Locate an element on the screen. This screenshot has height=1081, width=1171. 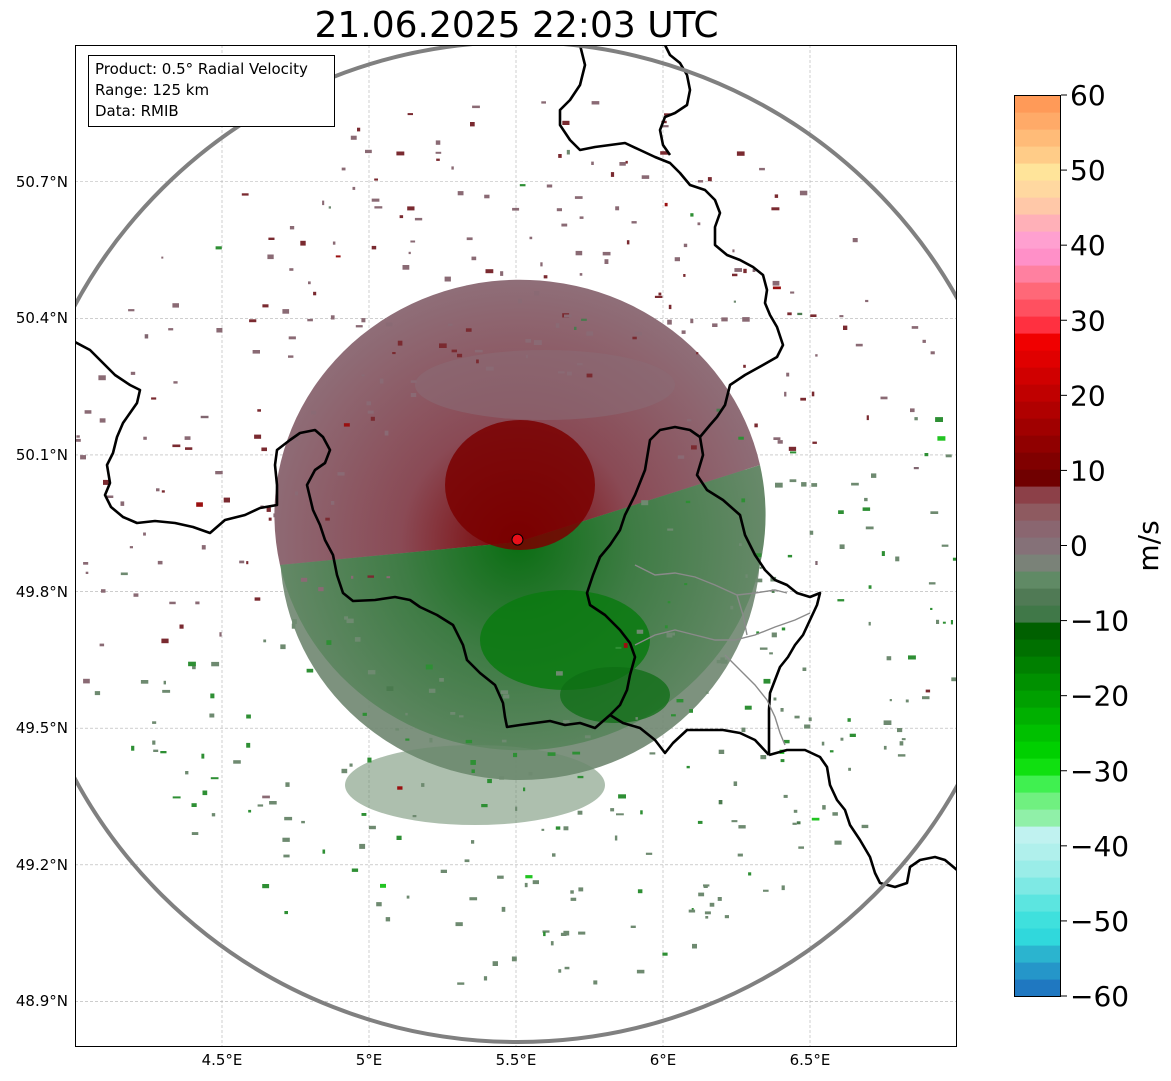
latitude-tick-label: 50.4°N is located at coordinates (41, 318).